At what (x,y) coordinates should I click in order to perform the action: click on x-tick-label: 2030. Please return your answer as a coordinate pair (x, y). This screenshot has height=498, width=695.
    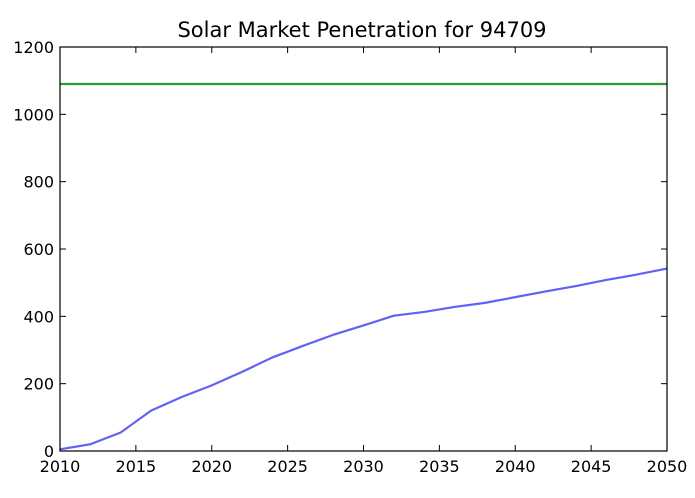
    Looking at the image, I should click on (363, 466).